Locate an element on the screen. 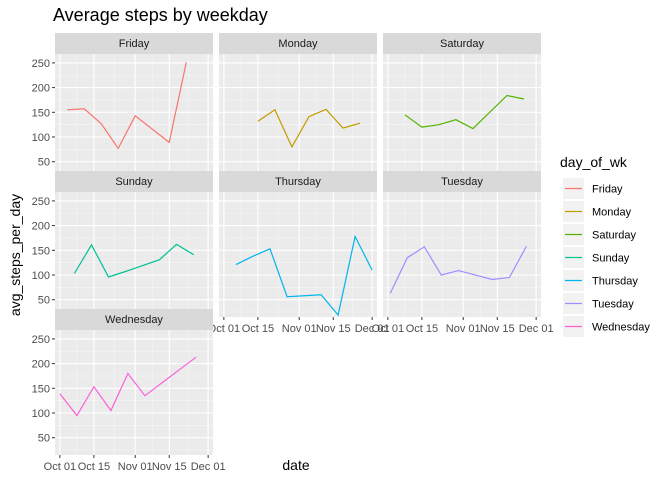 The width and height of the screenshot is (672, 480). legend-item-thursday: Thursday is located at coordinates (600, 280).